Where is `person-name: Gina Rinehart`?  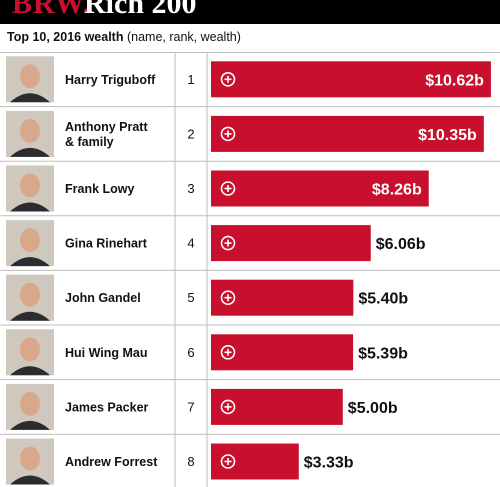
person-name: Gina Rinehart is located at coordinates (106, 244).